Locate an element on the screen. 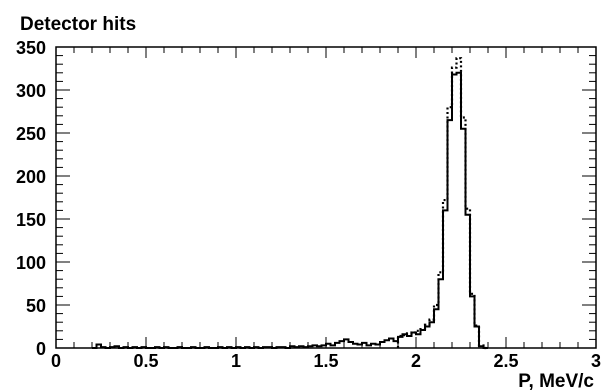 The width and height of the screenshot is (602, 392). y-tick-label: 50 is located at coordinates (36, 306).